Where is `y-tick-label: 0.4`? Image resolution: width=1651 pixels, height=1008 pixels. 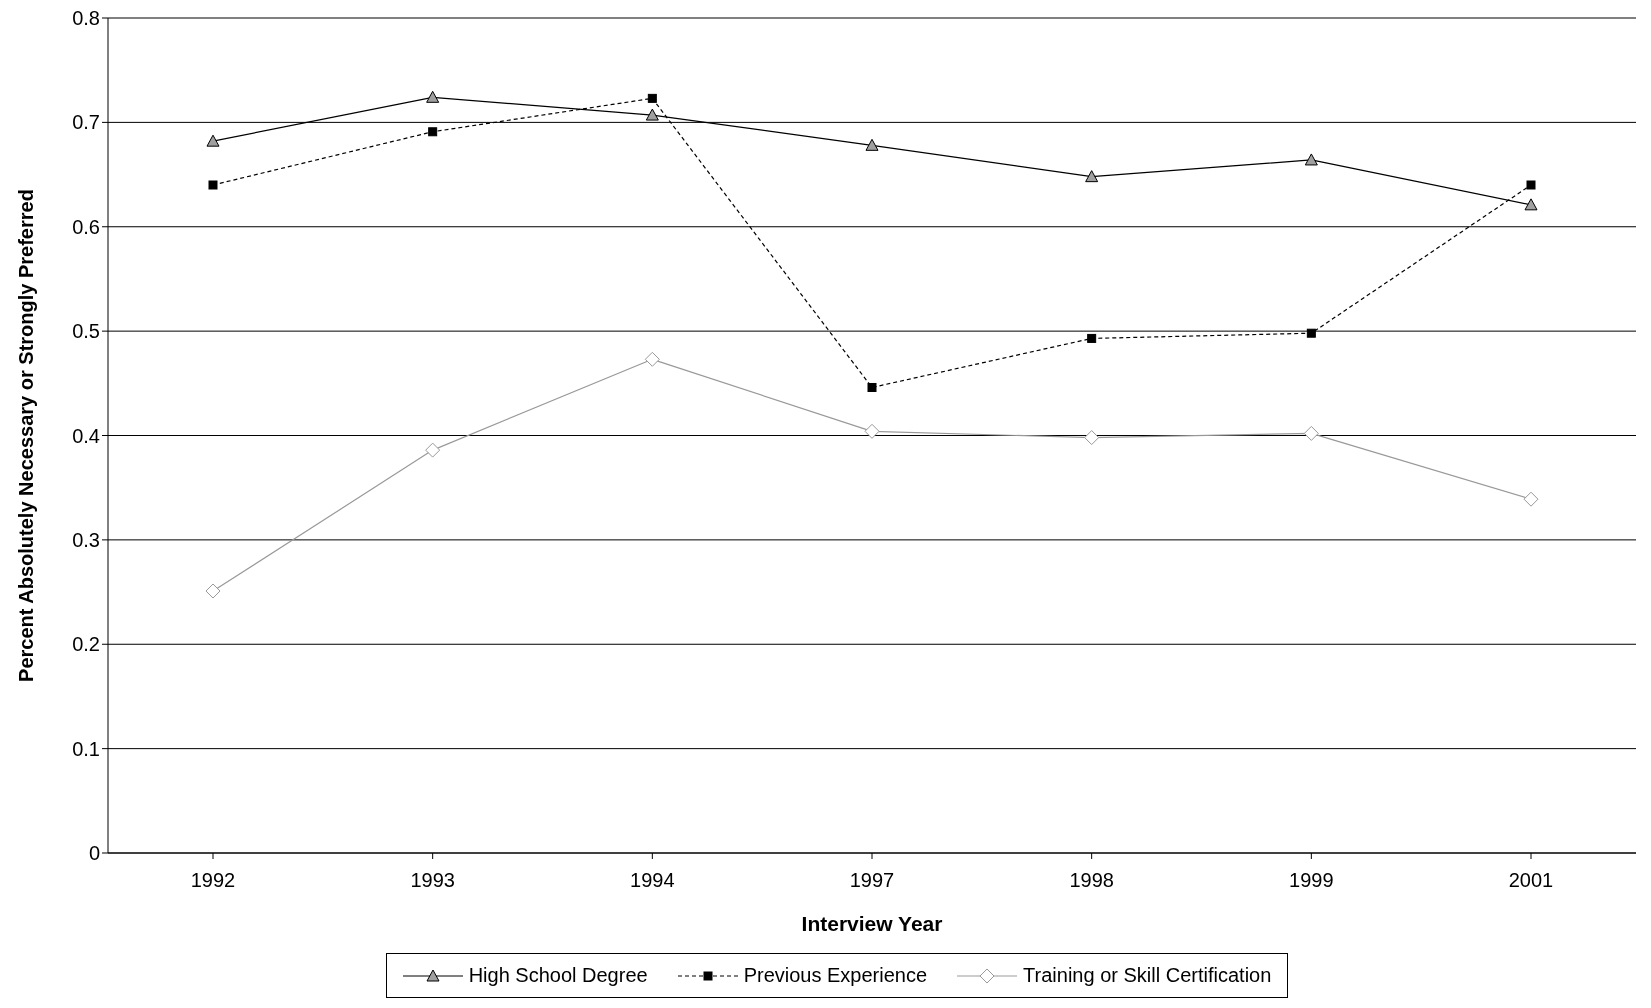
y-tick-label: 0.4 is located at coordinates (86, 435).